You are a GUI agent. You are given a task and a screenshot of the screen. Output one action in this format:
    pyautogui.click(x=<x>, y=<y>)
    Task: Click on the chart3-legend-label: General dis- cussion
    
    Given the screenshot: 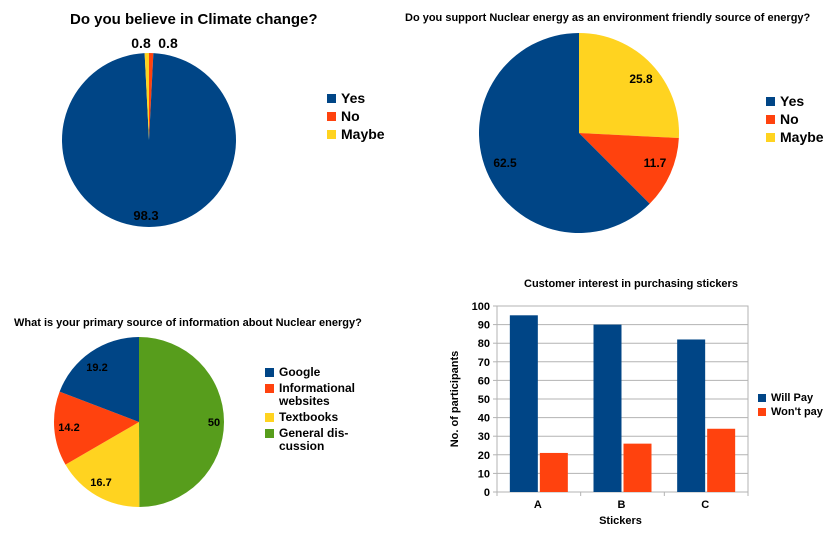 What is the action you would take?
    pyautogui.click(x=313, y=440)
    